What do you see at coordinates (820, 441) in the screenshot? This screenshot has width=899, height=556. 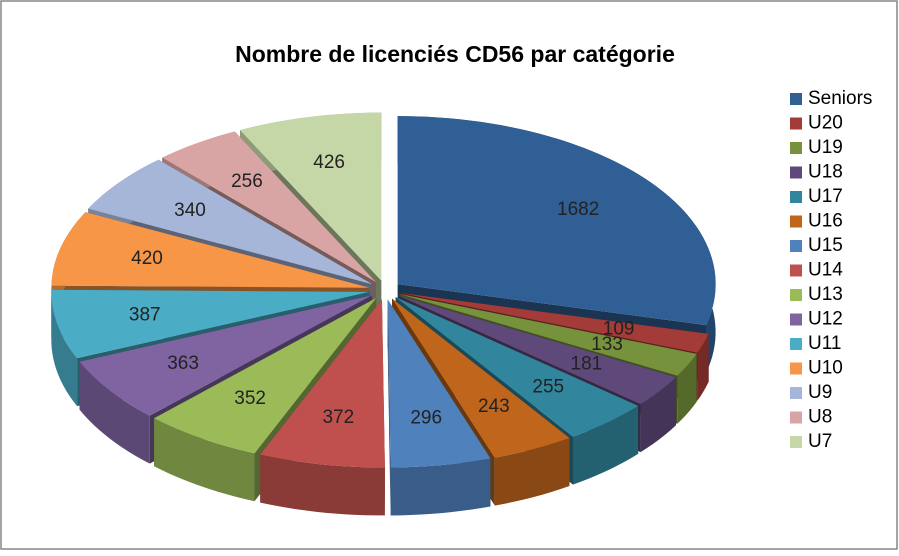 I see `legend-label: U7` at bounding box center [820, 441].